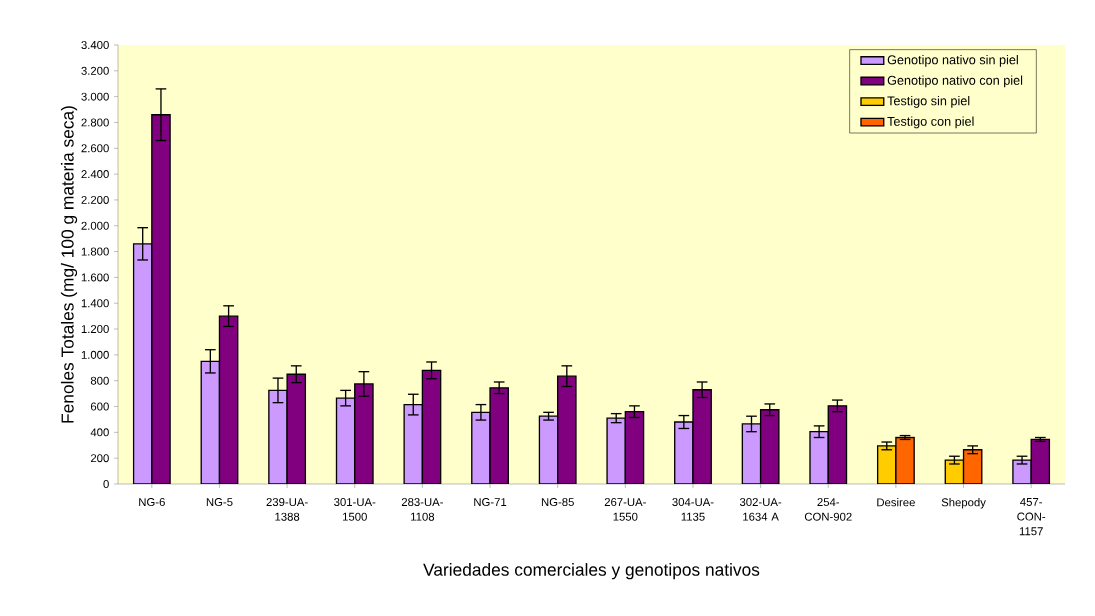 Image resolution: width=1095 pixels, height=616 pixels. Describe the element at coordinates (95, 329) in the screenshot. I see `y-tick-label: 1.200` at that location.